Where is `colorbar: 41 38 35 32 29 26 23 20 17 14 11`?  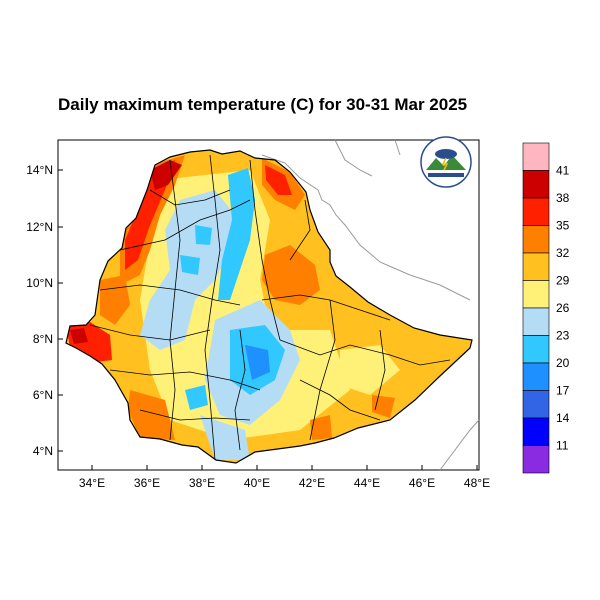
colorbar: 41 38 35 32 29 26 23 20 17 14 11 is located at coordinates (546, 308).